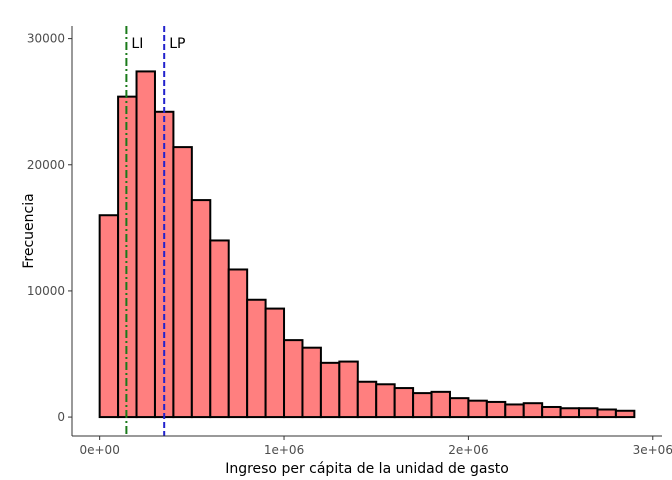 The width and height of the screenshot is (672, 480). Describe the element at coordinates (49, 228) in the screenshot. I see `y-axis-ticks: 0 10000 20000 30000` at that location.